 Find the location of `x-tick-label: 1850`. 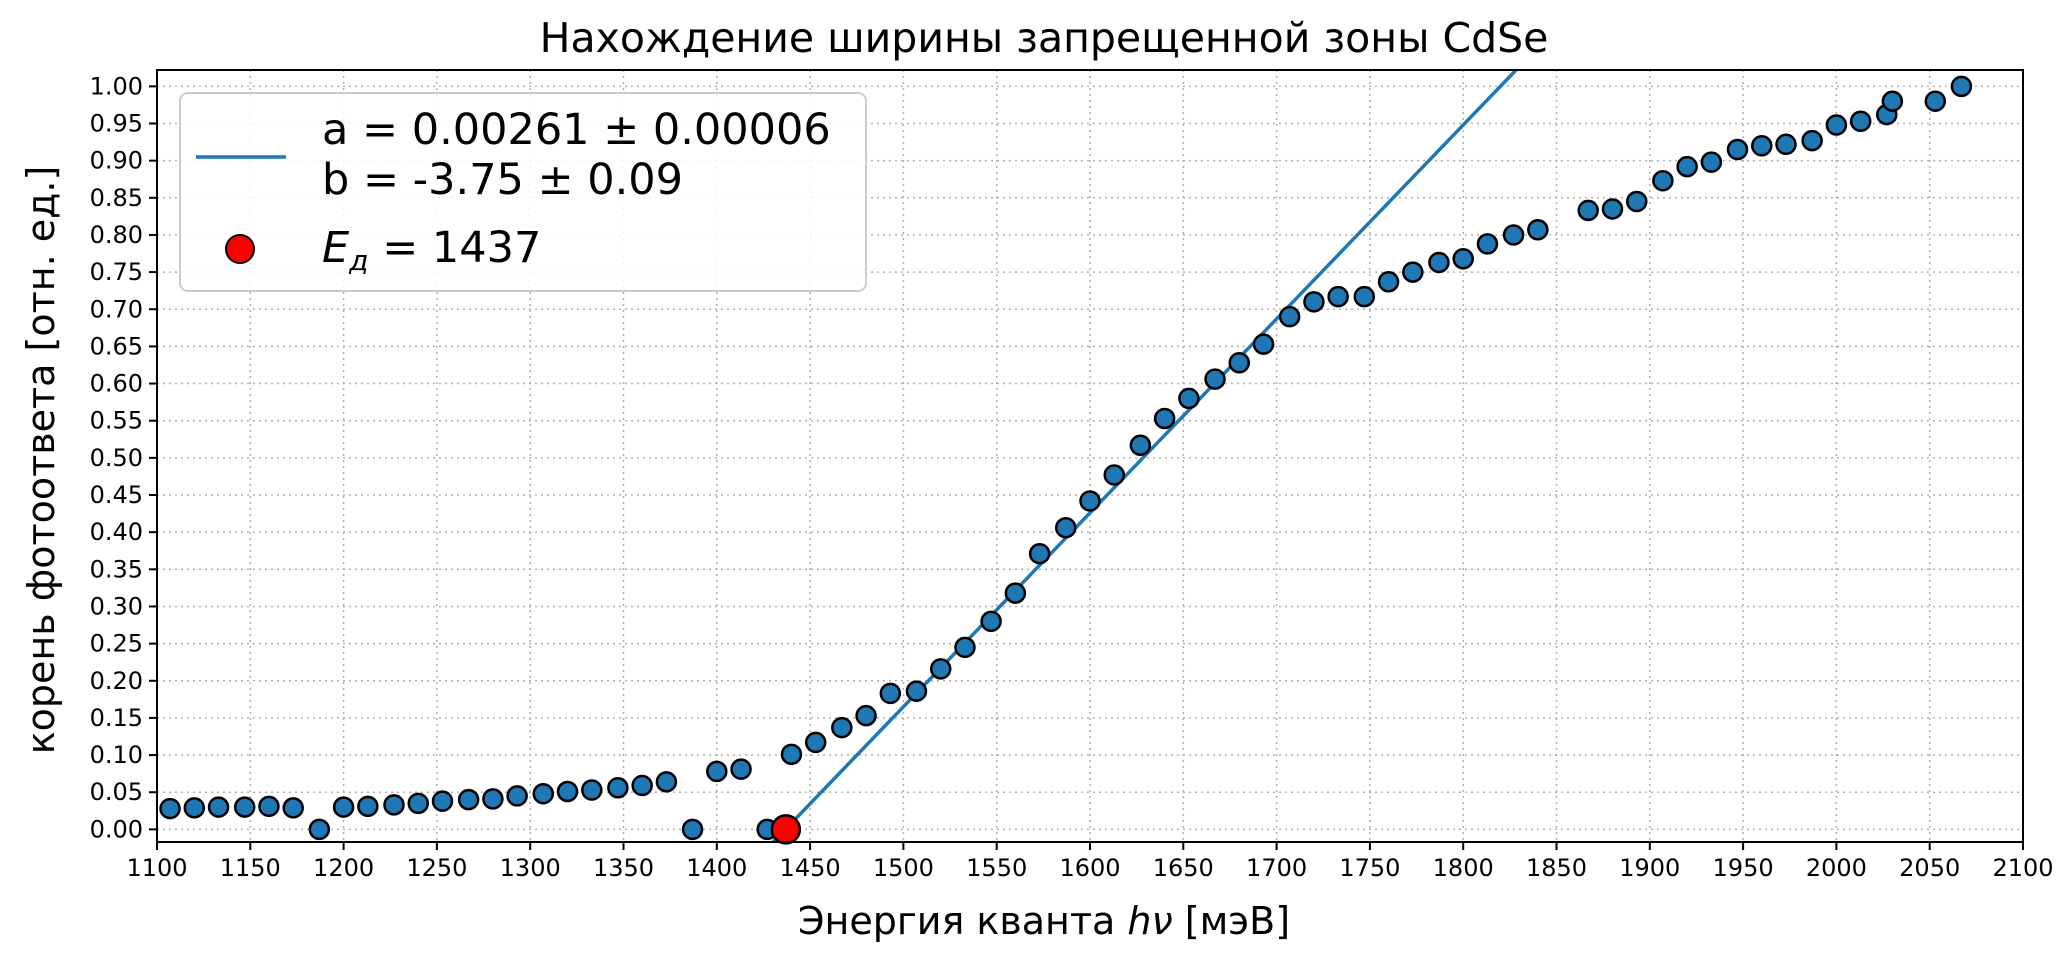

x-tick-label: 1850 is located at coordinates (1556, 868).